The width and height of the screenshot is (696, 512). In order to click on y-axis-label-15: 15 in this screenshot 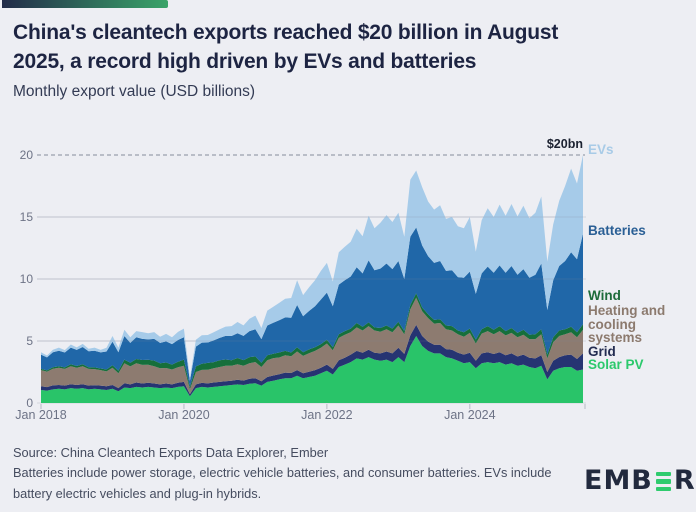, I will do `click(26, 217)`.